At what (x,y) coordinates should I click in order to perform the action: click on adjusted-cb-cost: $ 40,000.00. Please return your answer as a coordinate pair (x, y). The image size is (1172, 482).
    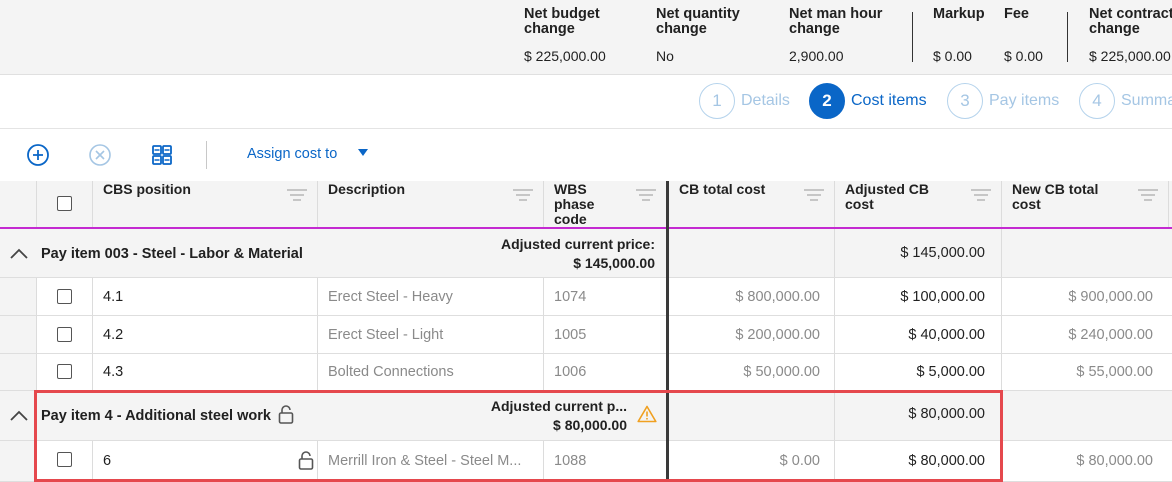
    Looking at the image, I should click on (946, 335).